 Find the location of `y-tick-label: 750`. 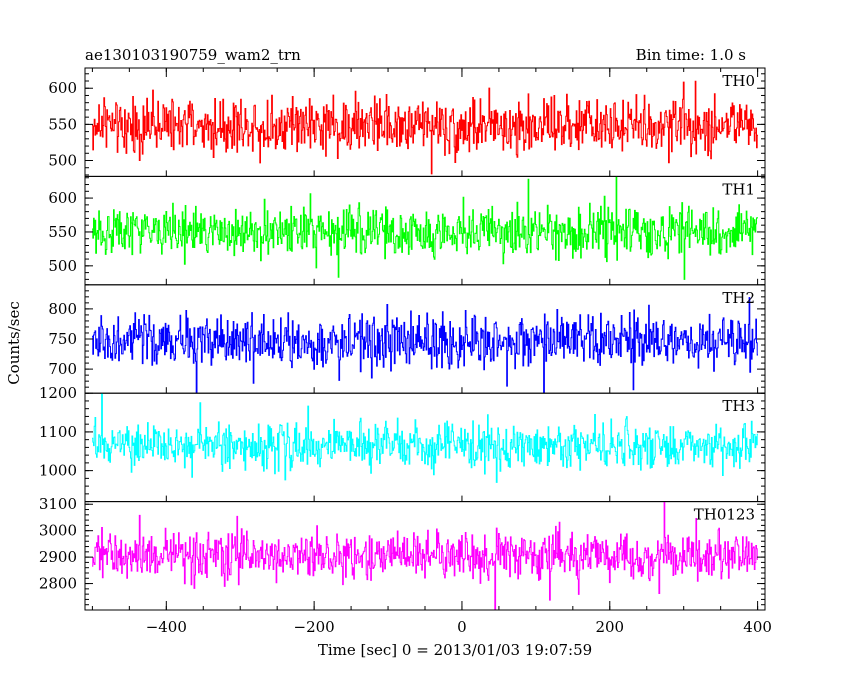

y-tick-label: 750 is located at coordinates (62, 339).